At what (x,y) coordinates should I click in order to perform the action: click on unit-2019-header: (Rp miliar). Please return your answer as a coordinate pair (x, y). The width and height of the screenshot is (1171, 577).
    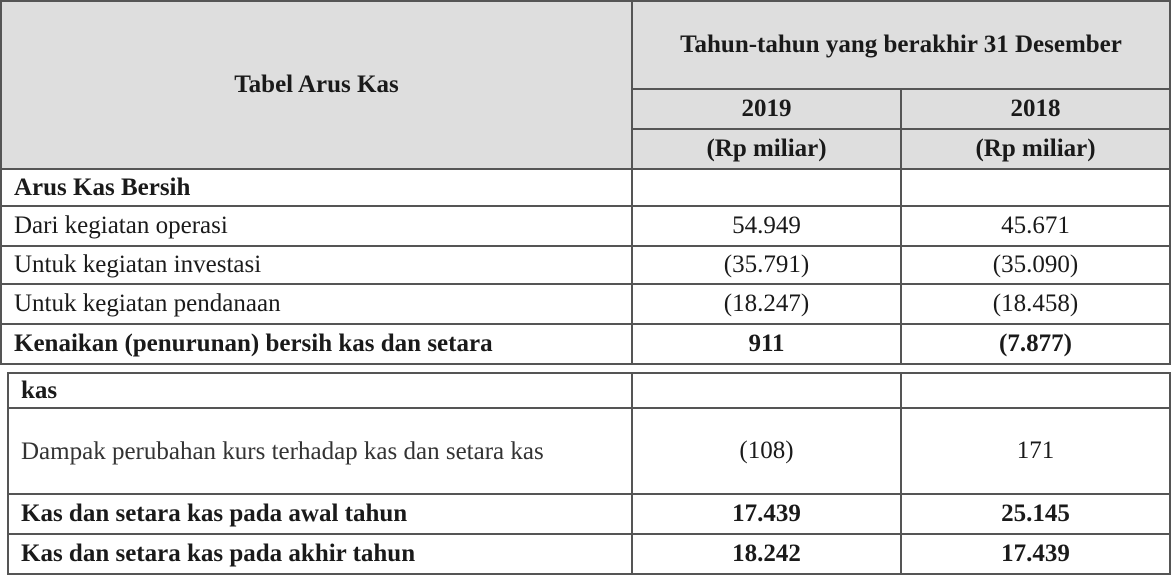
    Looking at the image, I should click on (766, 149).